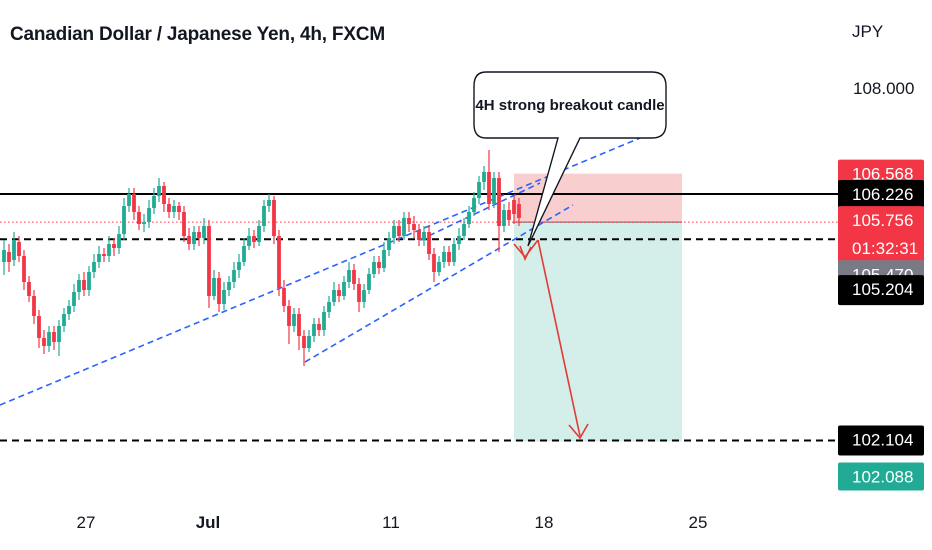  I want to click on price-tag: 105.204, so click(881, 290).